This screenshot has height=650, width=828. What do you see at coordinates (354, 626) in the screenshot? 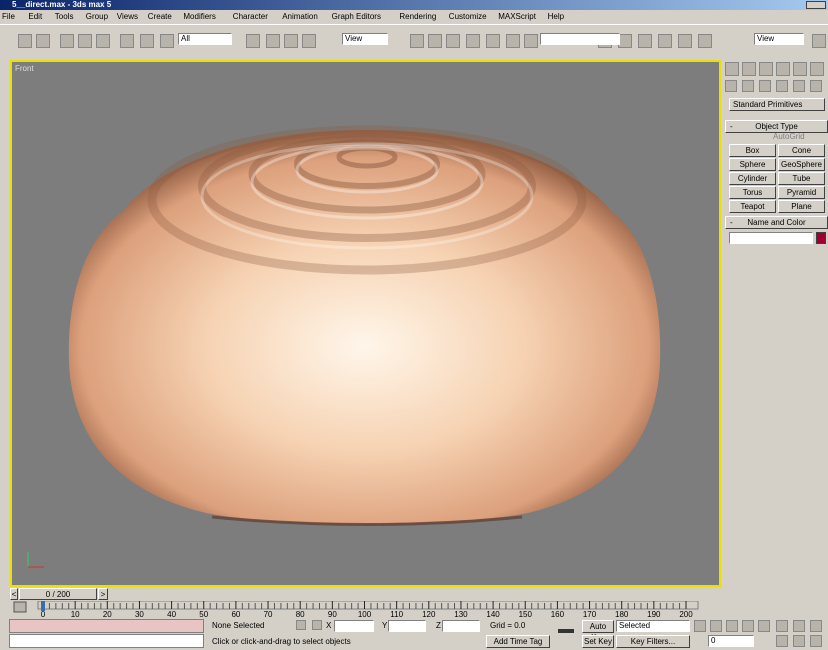
I see `x-field` at bounding box center [354, 626].